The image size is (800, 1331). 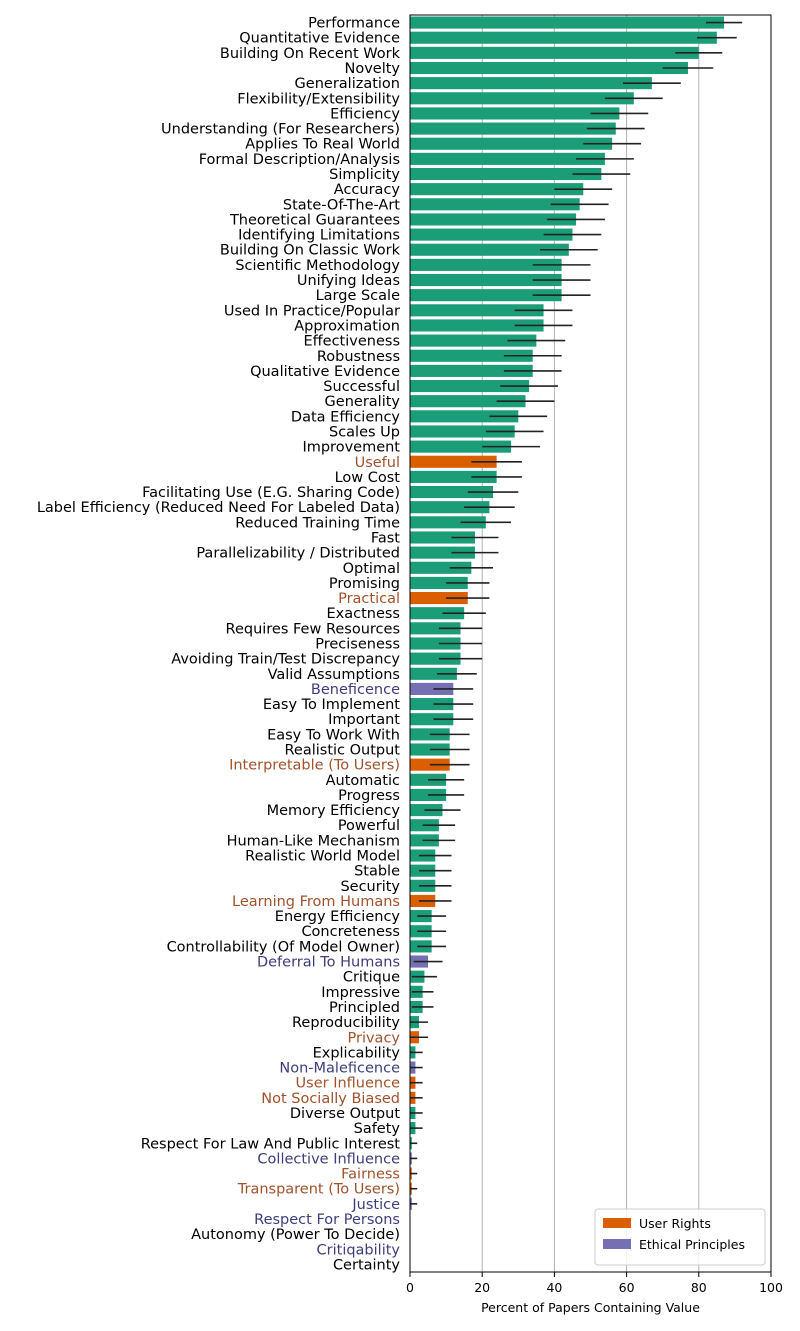 What do you see at coordinates (372, 69) in the screenshot?
I see `category-label-novelty: Novelty` at bounding box center [372, 69].